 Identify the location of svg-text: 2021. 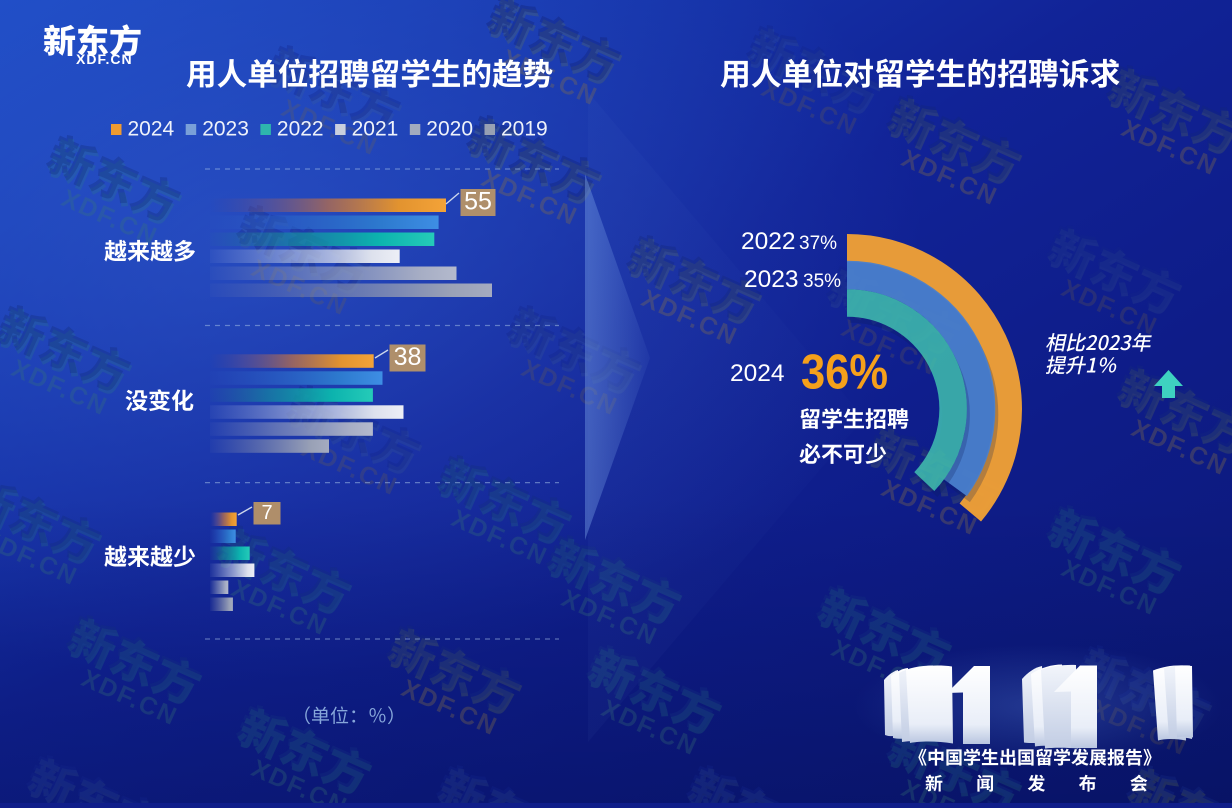
(375, 129).